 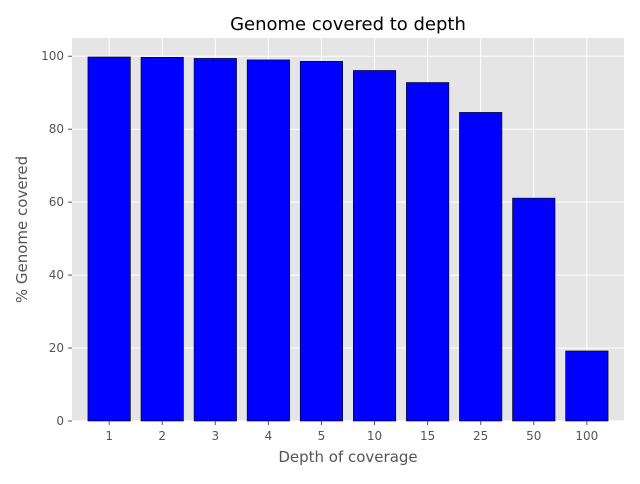 I want to click on y-tick-label: 20, so click(x=56, y=348).